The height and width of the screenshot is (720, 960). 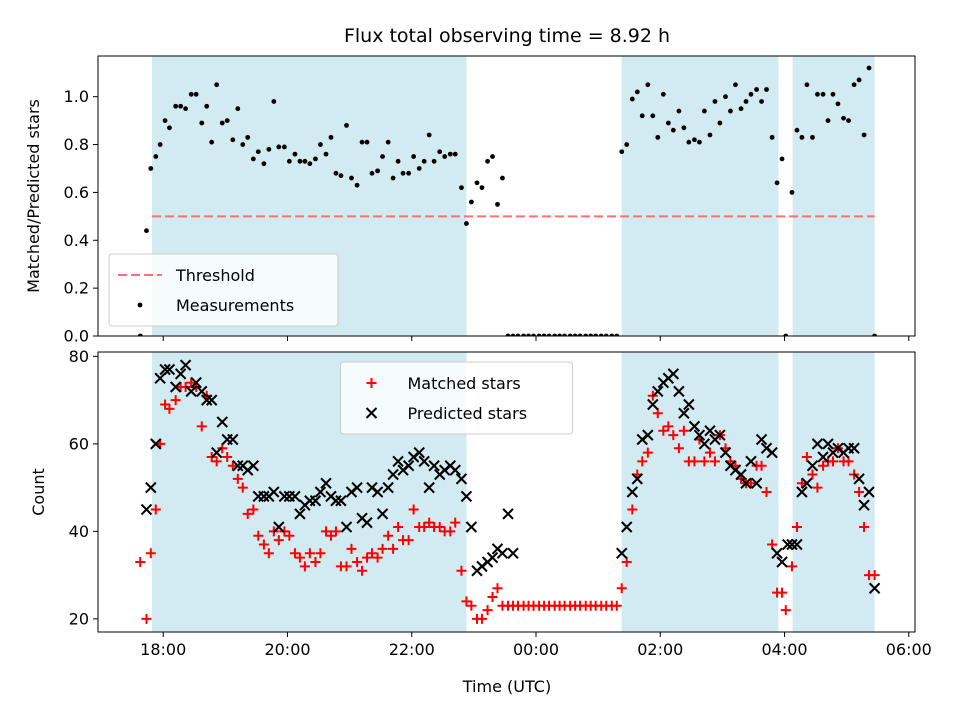 What do you see at coordinates (76, 336) in the screenshot?
I see `y-tick-label: 0.0` at bounding box center [76, 336].